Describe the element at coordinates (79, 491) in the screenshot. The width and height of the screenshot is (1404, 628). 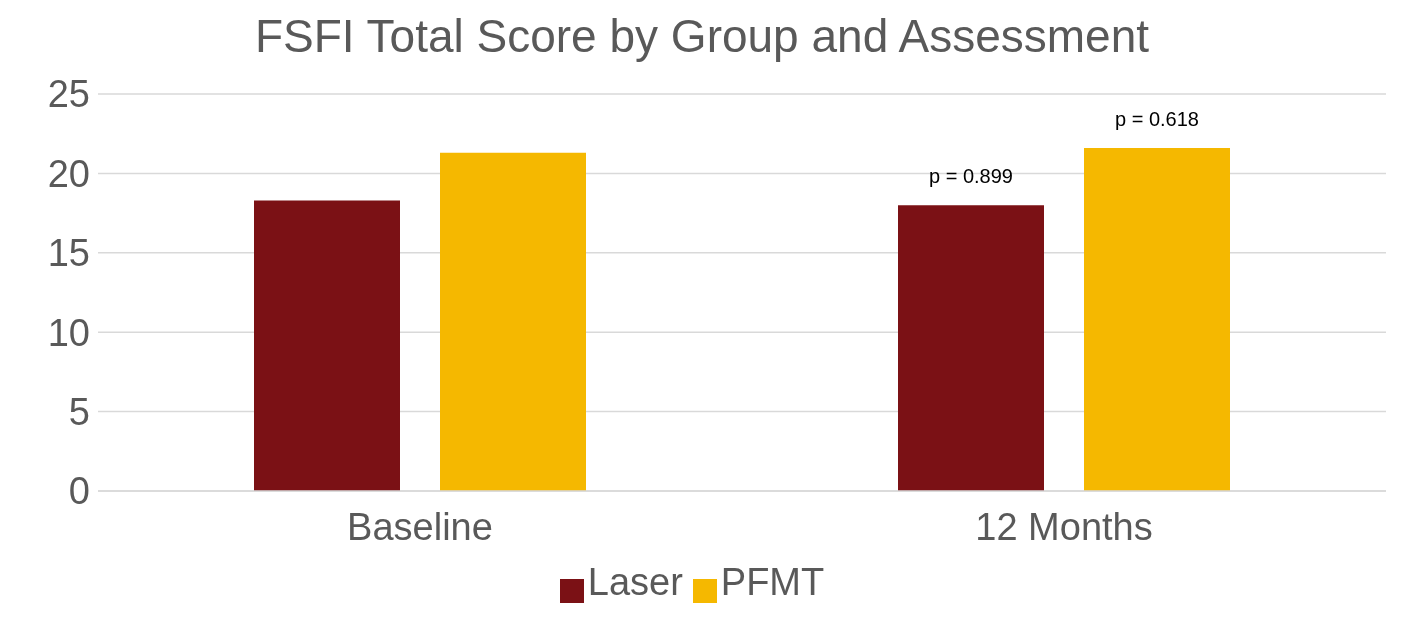
I see `y-tick-label: 0` at that location.